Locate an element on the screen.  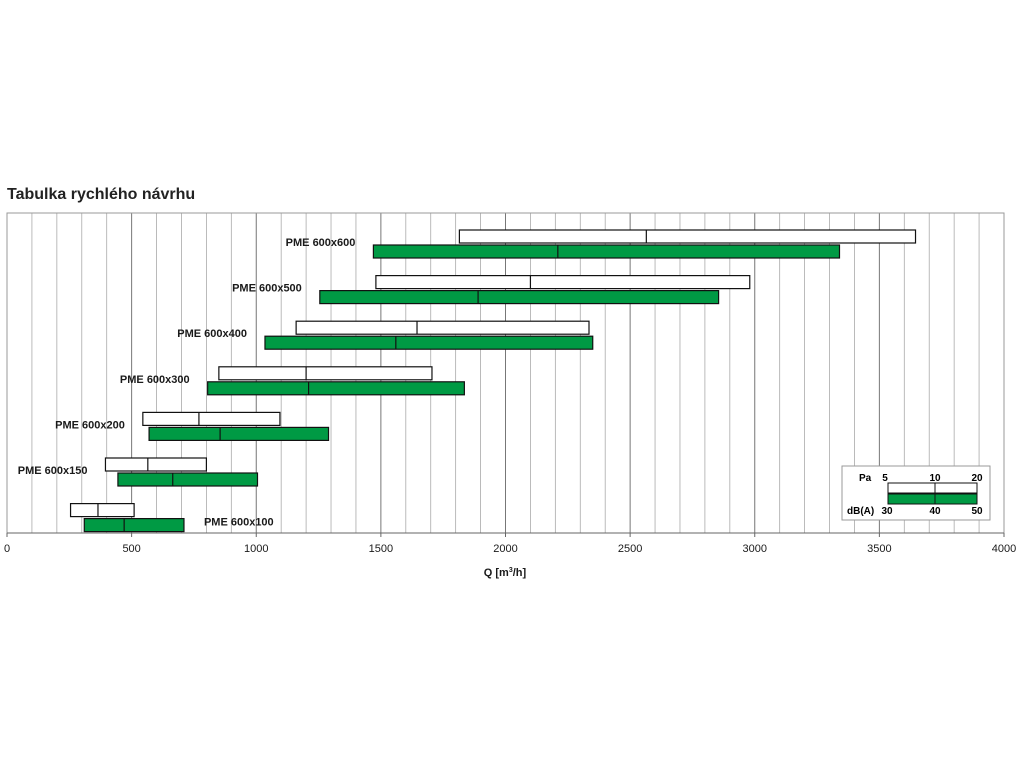
series-label: PME 600x300 is located at coordinates (155, 380).